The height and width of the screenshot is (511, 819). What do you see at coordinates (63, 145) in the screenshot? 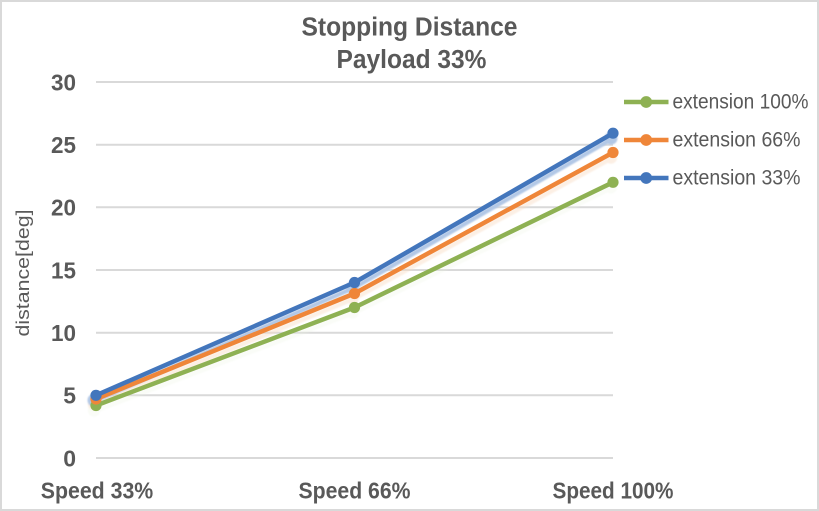
I see `svg-text: 25` at bounding box center [63, 145].